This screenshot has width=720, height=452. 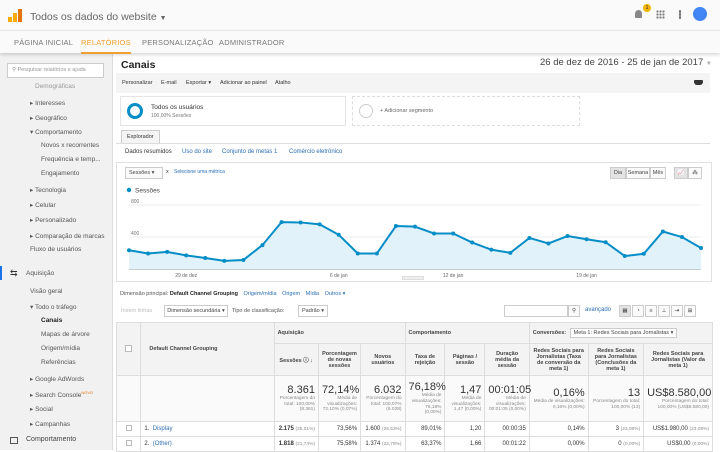 I want to click on search-input: ⚲ Pesquisar relatórios e ajuda, so click(x=55, y=70).